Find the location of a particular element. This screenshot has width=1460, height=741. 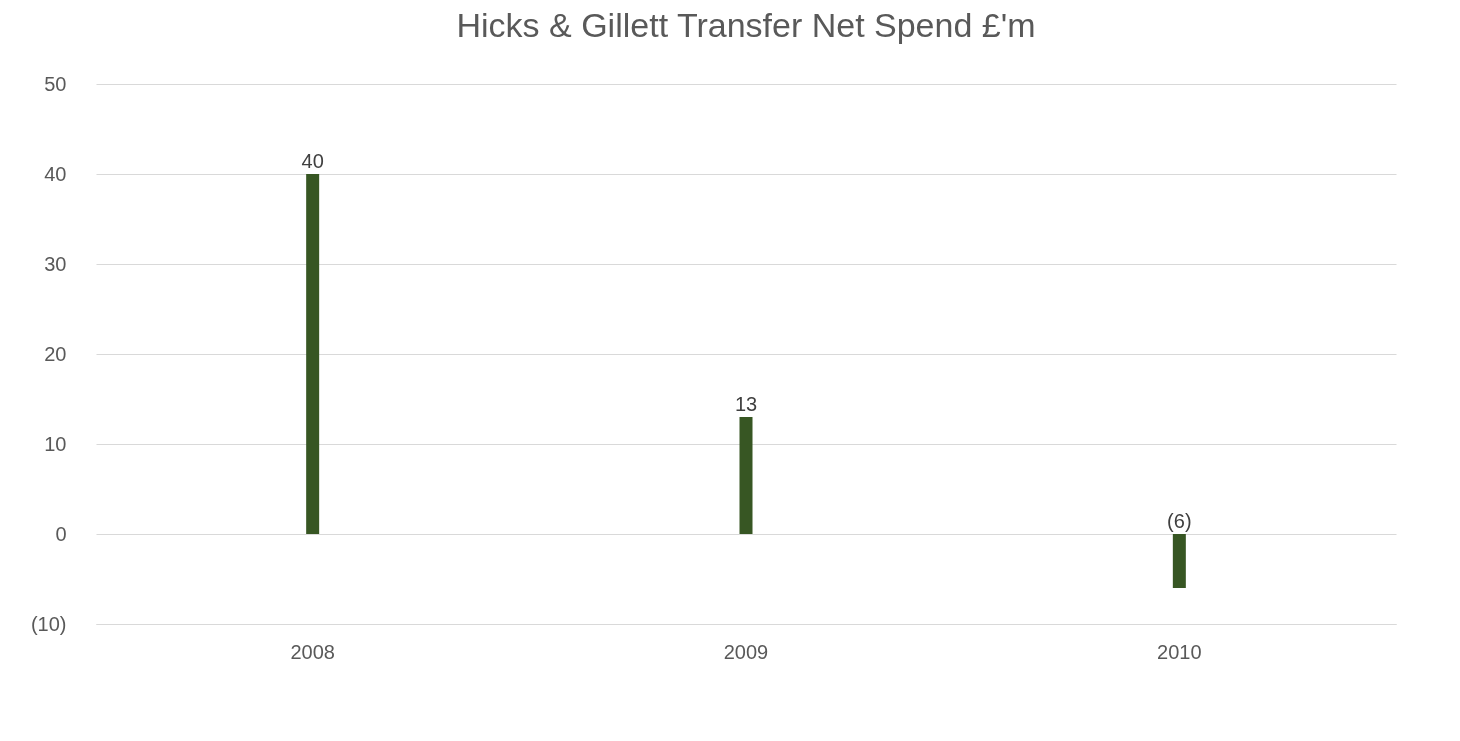

data-label: 40 is located at coordinates (312, 161).